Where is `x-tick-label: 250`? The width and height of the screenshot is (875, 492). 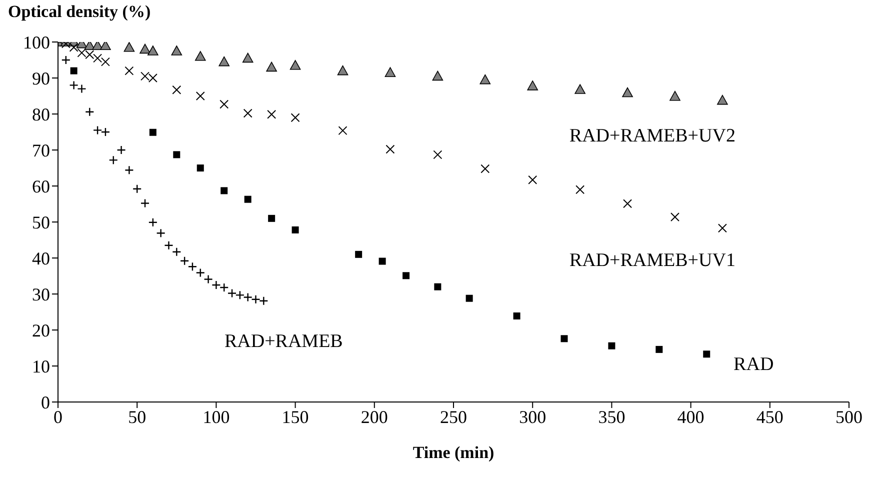
x-tick-label: 250 is located at coordinates (453, 416).